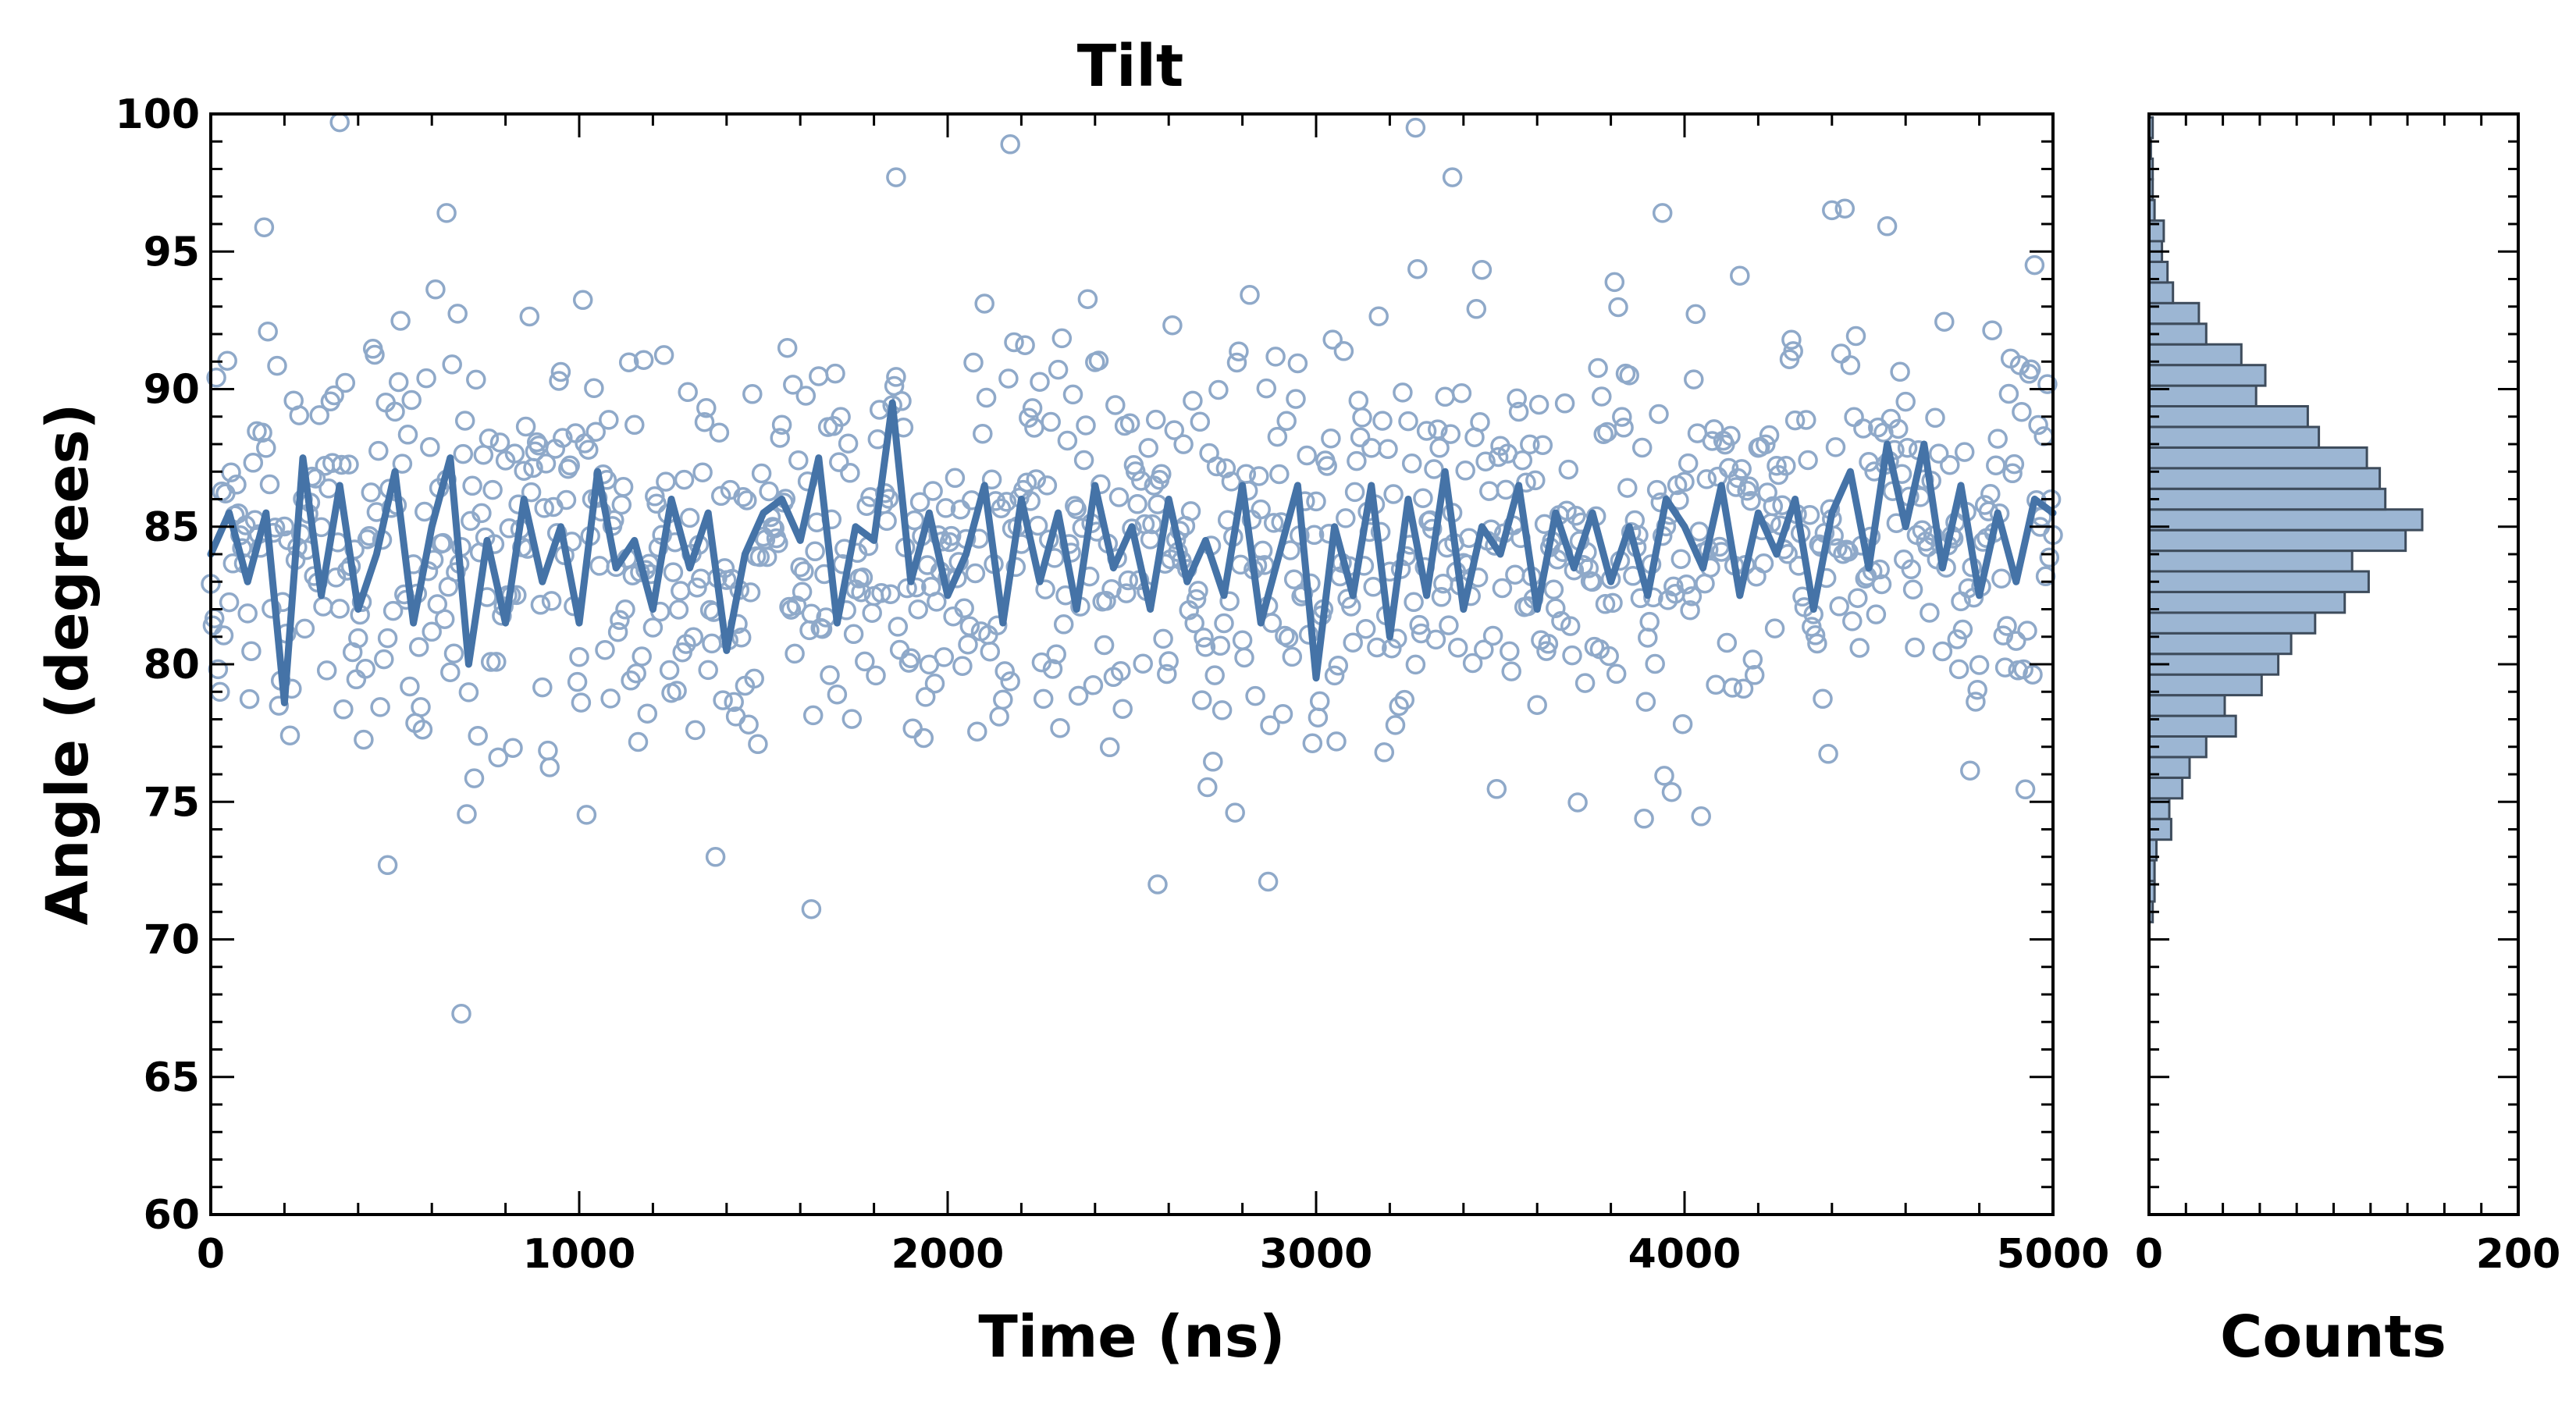 The height and width of the screenshot is (1405, 2576). What do you see at coordinates (2333, 1338) in the screenshot?
I see `histogram-x-axis-title: Counts` at bounding box center [2333, 1338].